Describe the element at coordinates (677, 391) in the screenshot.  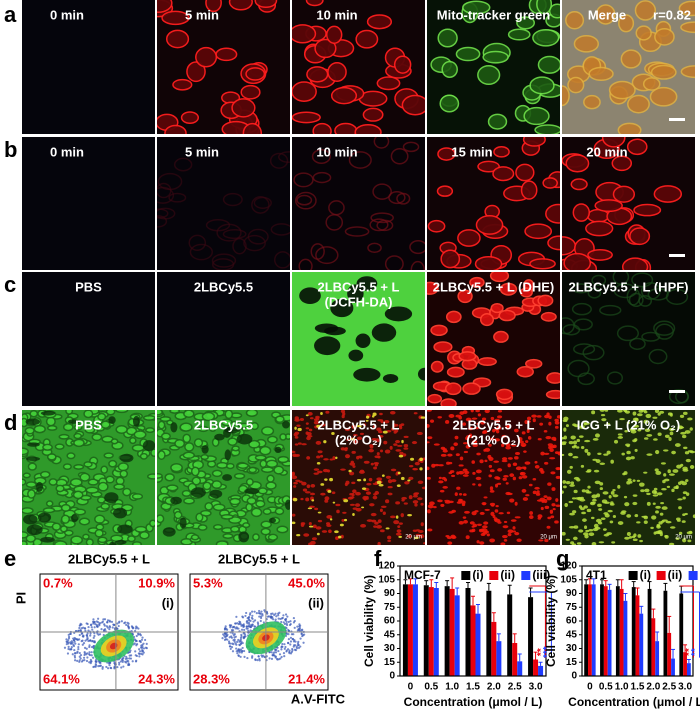
I see `scale-bar` at that location.